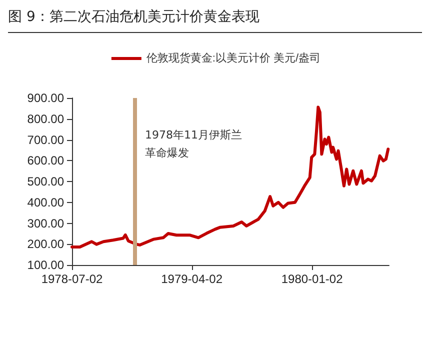  Describe the element at coordinates (72, 279) in the screenshot. I see `x-tick-label: 1978-07-02` at that location.